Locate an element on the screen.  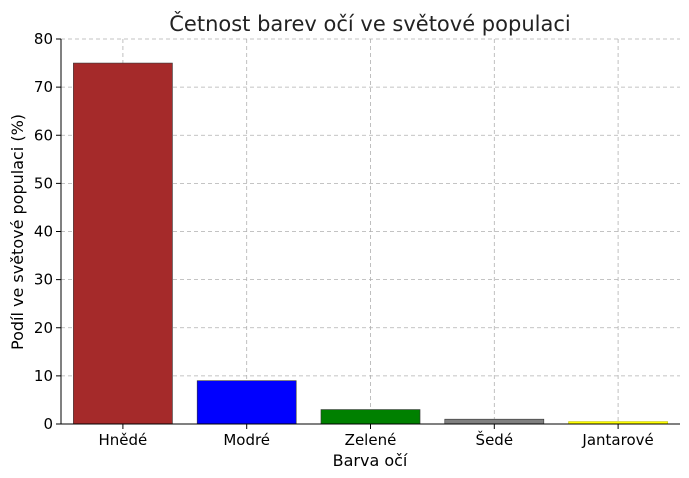
y-tick-label: 30 is located at coordinates (43, 280).